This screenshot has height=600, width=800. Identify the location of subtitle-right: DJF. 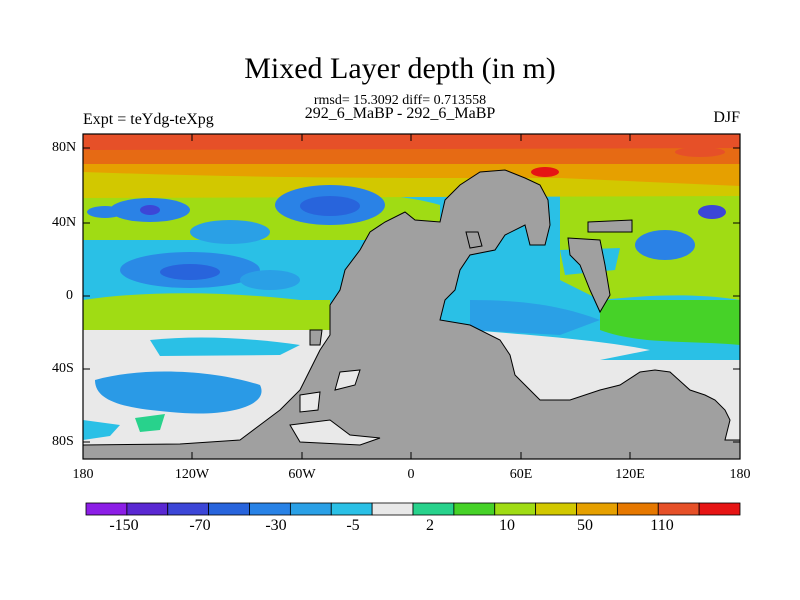
(726, 117).